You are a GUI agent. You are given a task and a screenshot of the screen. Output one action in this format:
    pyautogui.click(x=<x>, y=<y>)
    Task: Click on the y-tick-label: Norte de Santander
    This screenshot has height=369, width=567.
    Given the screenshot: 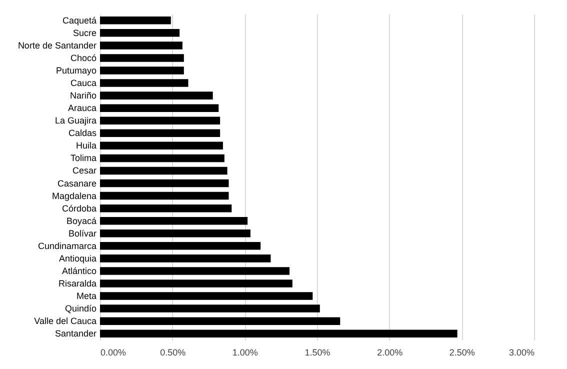 What is the action you would take?
    pyautogui.click(x=57, y=45)
    